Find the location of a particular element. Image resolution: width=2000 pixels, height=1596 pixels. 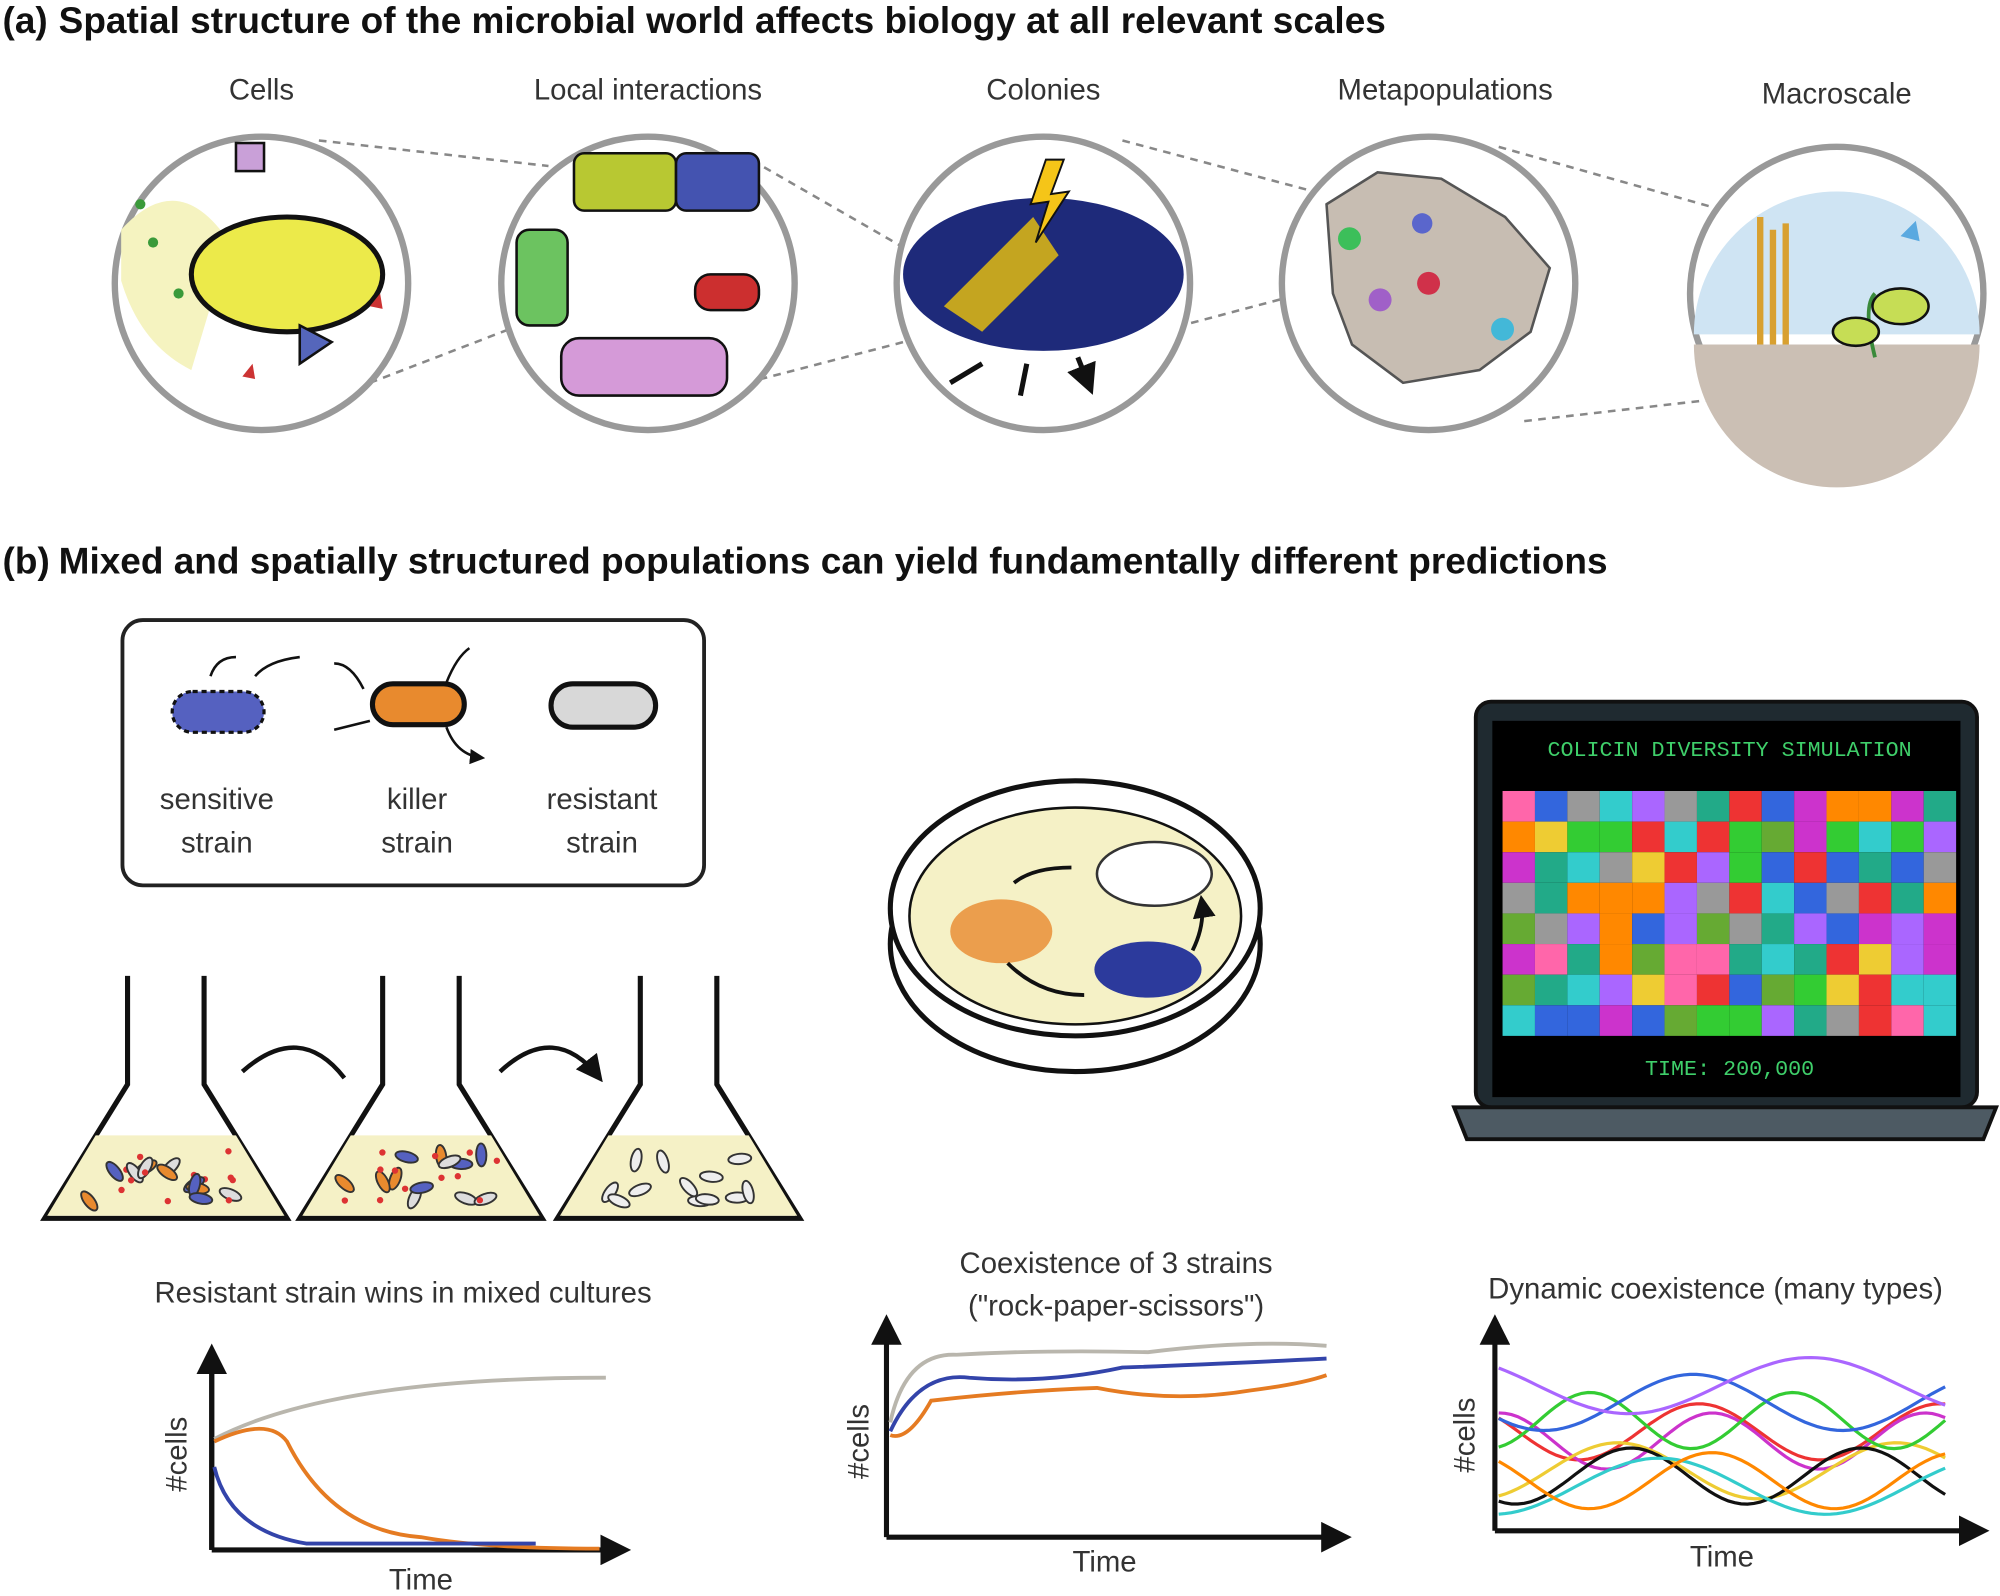

legend-text: resistant is located at coordinates (602, 799).